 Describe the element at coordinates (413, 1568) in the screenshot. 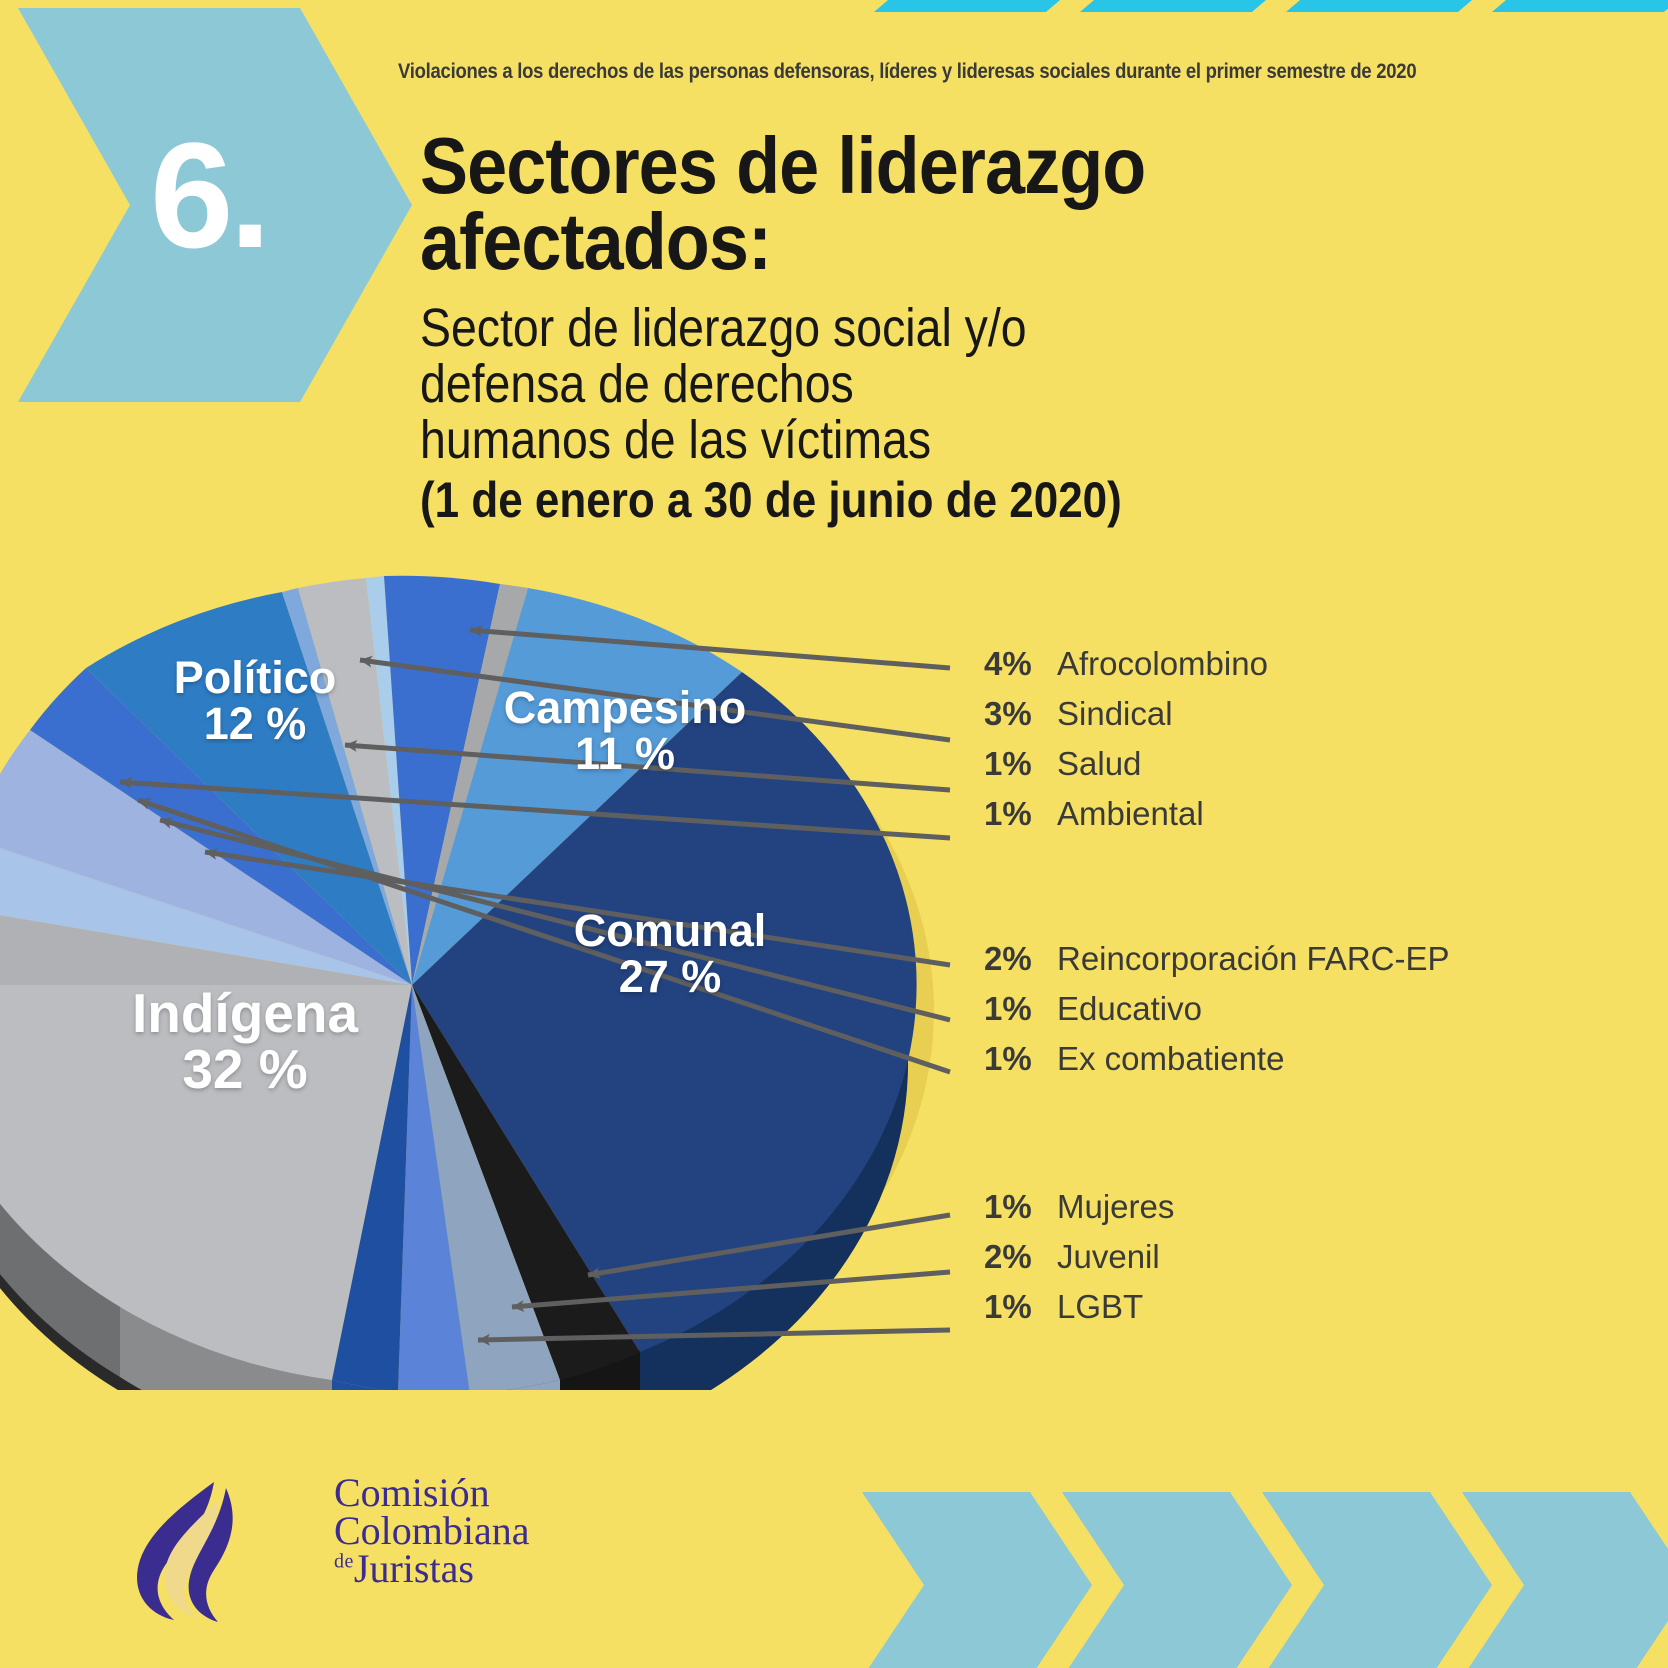

I see `logo-juristas: Juristas` at that location.